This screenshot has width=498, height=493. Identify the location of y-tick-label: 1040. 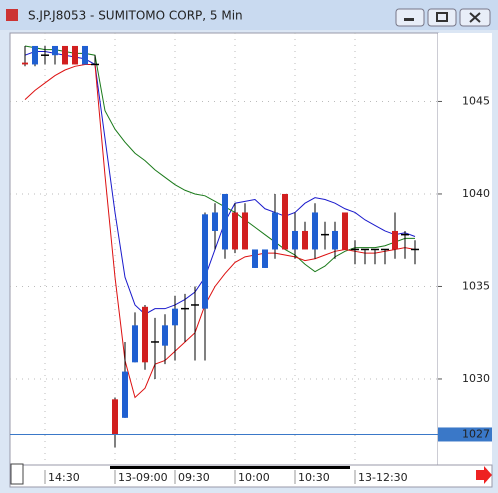
(476, 193).